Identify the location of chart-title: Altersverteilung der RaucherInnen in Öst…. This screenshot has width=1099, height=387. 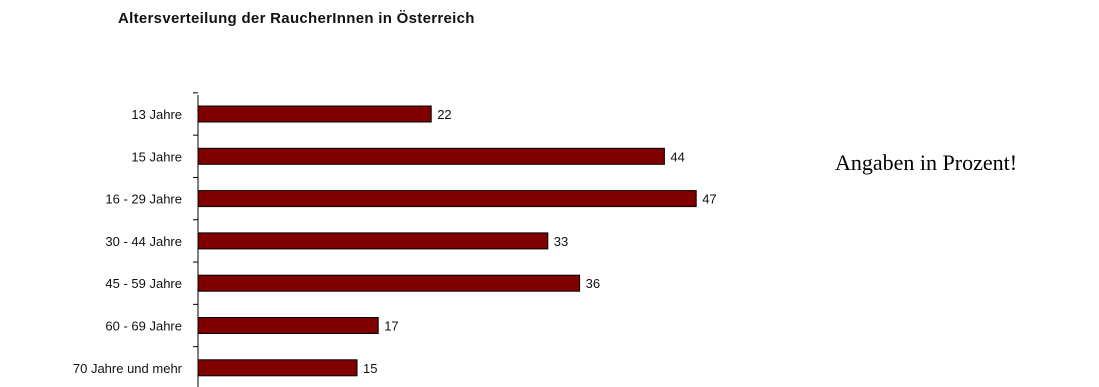
(296, 18).